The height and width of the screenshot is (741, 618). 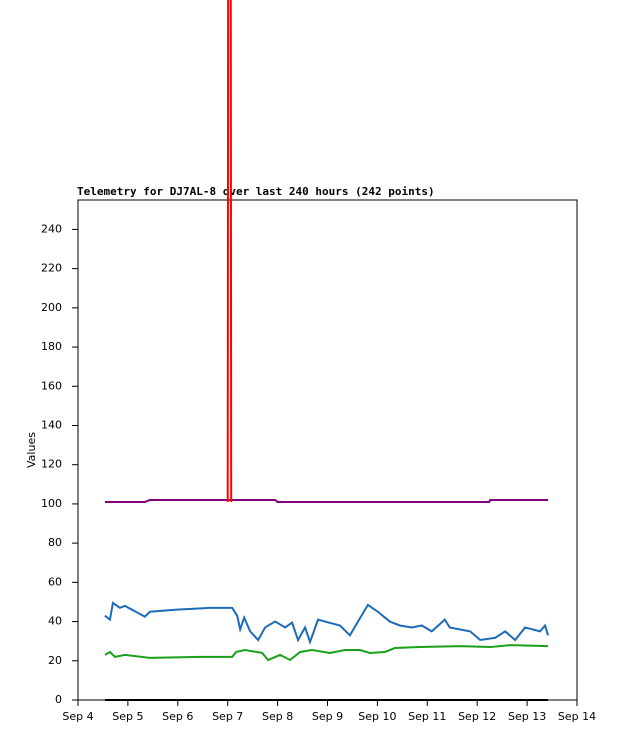 What do you see at coordinates (177, 716) in the screenshot?
I see `x-tick-label: Sep 6` at bounding box center [177, 716].